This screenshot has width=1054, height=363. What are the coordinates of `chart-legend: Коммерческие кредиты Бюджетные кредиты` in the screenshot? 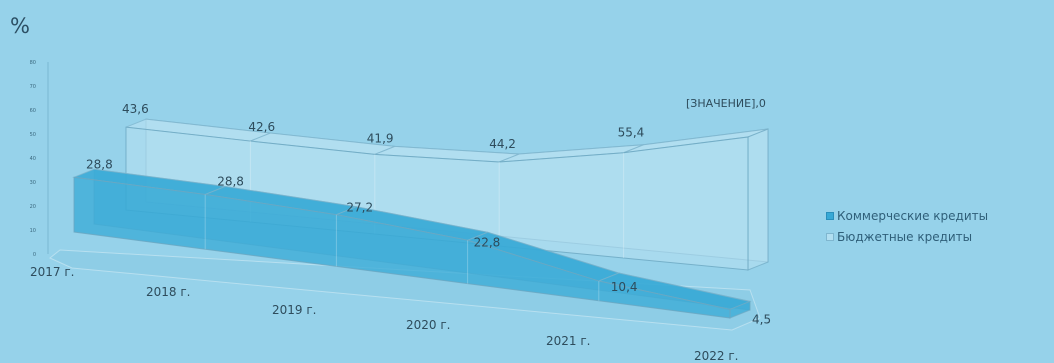 It's located at (907, 226).